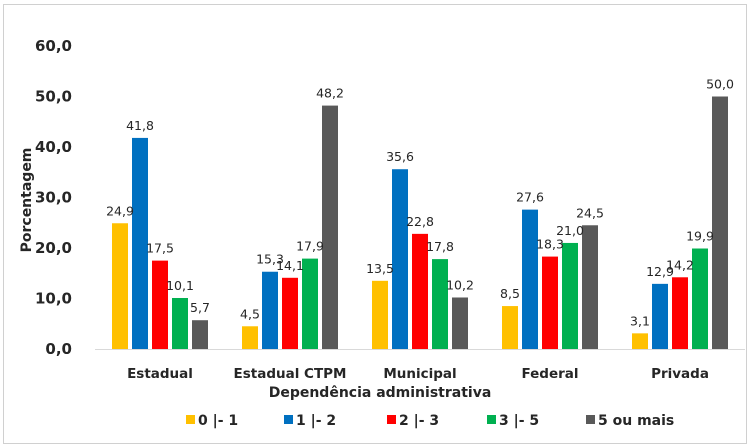 Image resolution: width=750 pixels, height=447 pixels. I want to click on y-axis-ticks: 0,0 10,0 20,0 30,0 40,0 50,0 60,0, so click(53, 197).